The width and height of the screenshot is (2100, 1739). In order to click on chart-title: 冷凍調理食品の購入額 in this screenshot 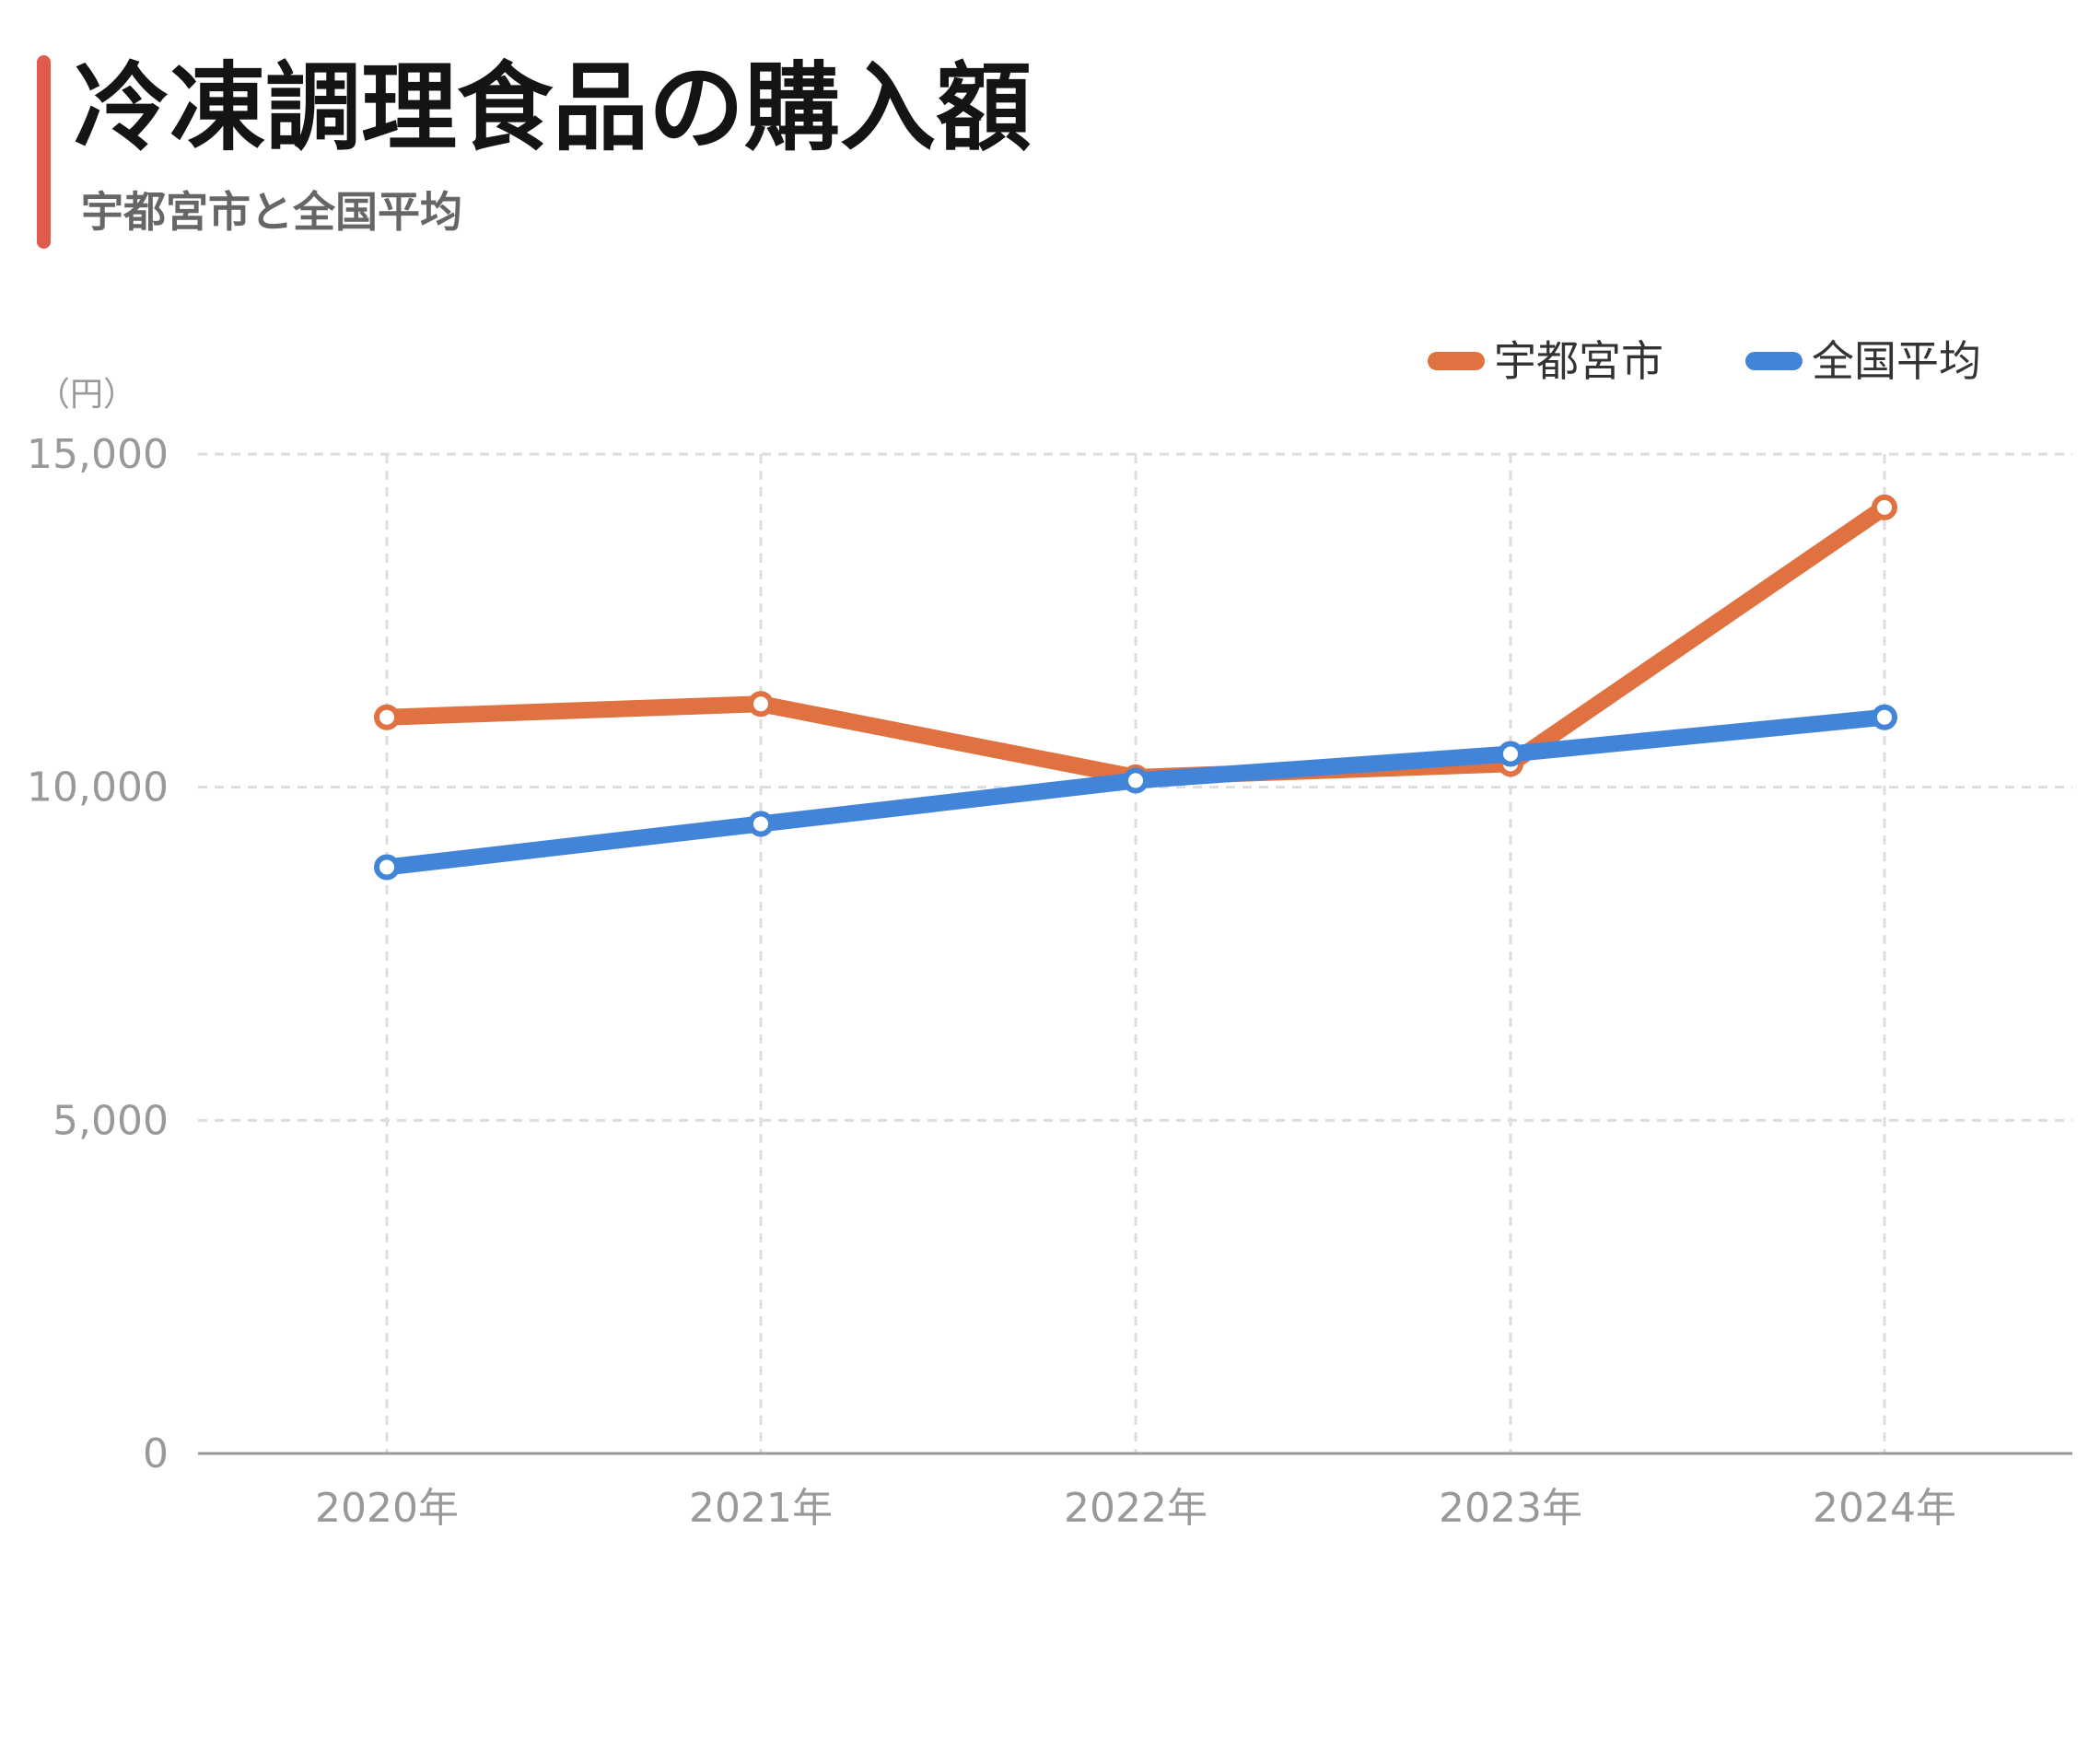, I will do `click(553, 108)`.